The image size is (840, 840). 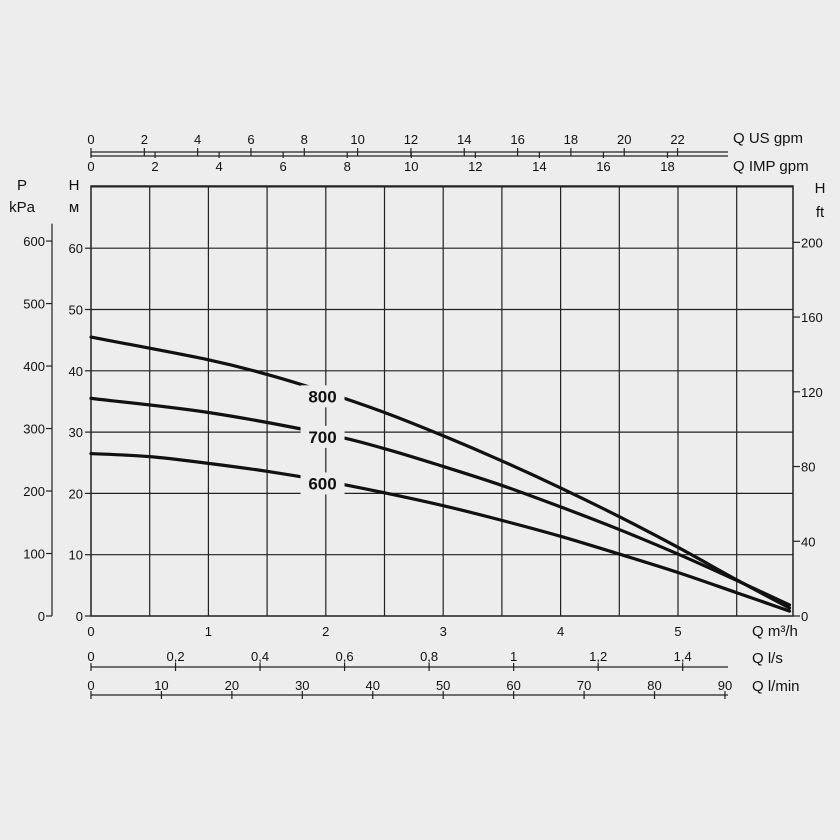 What do you see at coordinates (808, 467) in the screenshot?
I see `head-ft-tick-label: 80` at bounding box center [808, 467].